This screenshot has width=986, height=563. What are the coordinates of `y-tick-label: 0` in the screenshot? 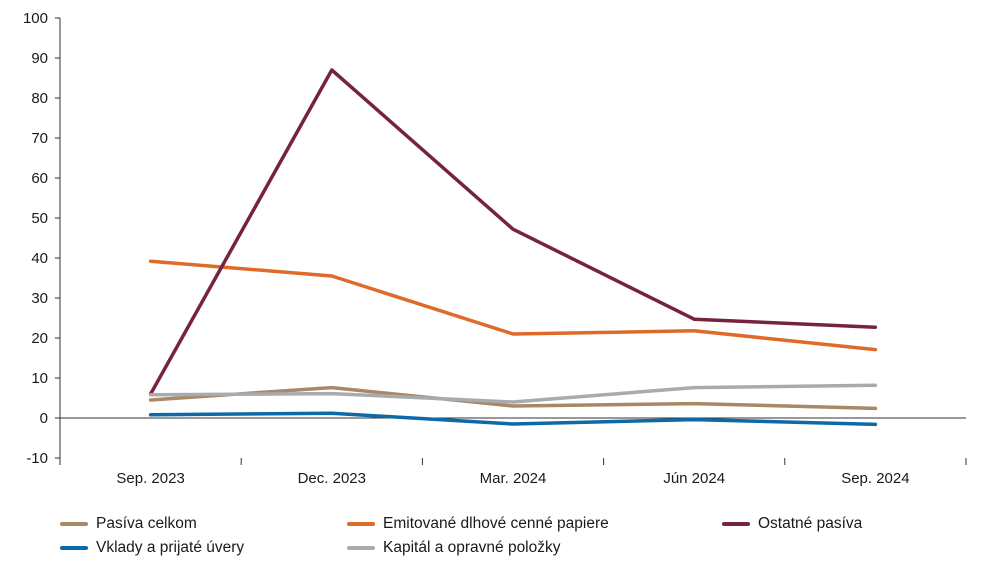 It's located at (44, 418).